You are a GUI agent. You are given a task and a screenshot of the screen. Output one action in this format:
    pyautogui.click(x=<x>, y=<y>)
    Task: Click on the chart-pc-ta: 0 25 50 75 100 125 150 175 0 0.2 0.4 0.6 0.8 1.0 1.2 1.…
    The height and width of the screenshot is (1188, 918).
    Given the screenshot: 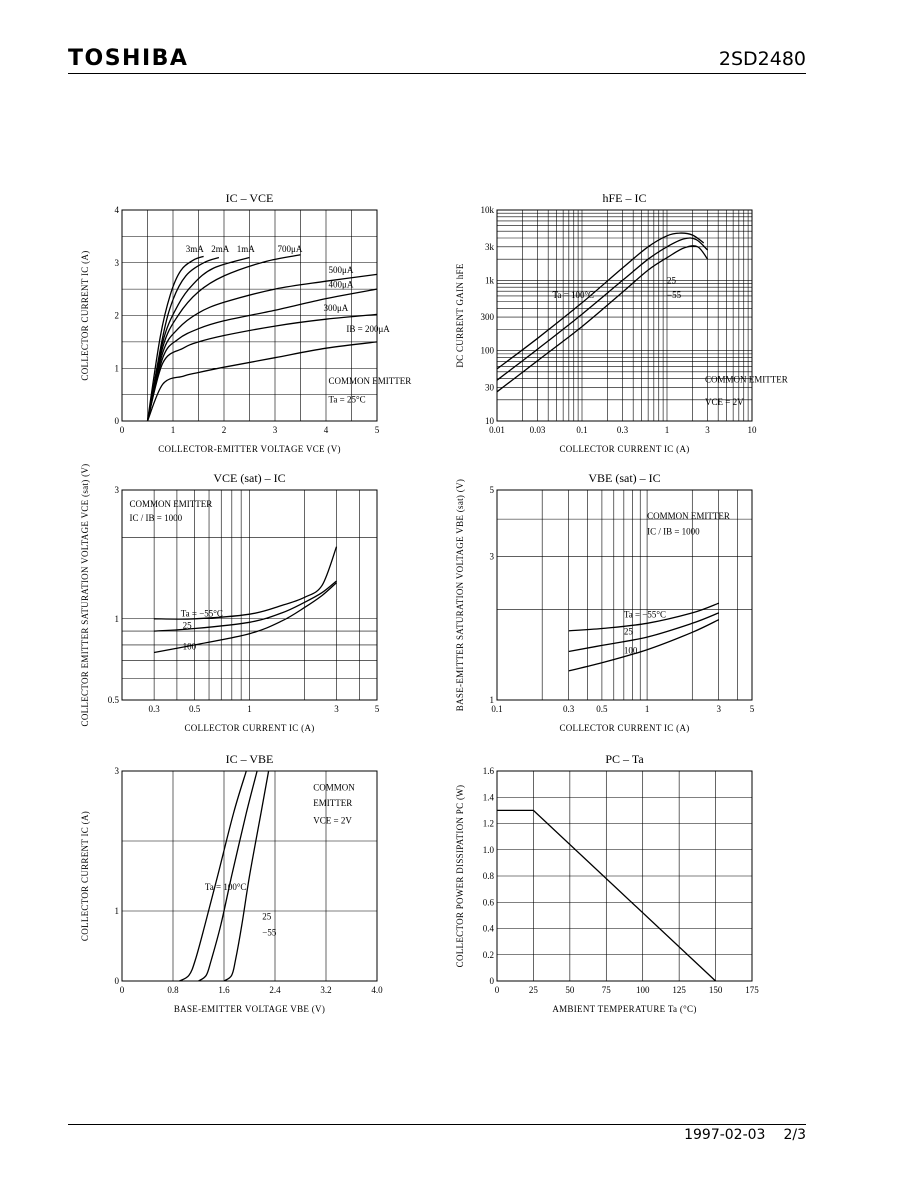 What is the action you would take?
    pyautogui.click(x=607, y=883)
    